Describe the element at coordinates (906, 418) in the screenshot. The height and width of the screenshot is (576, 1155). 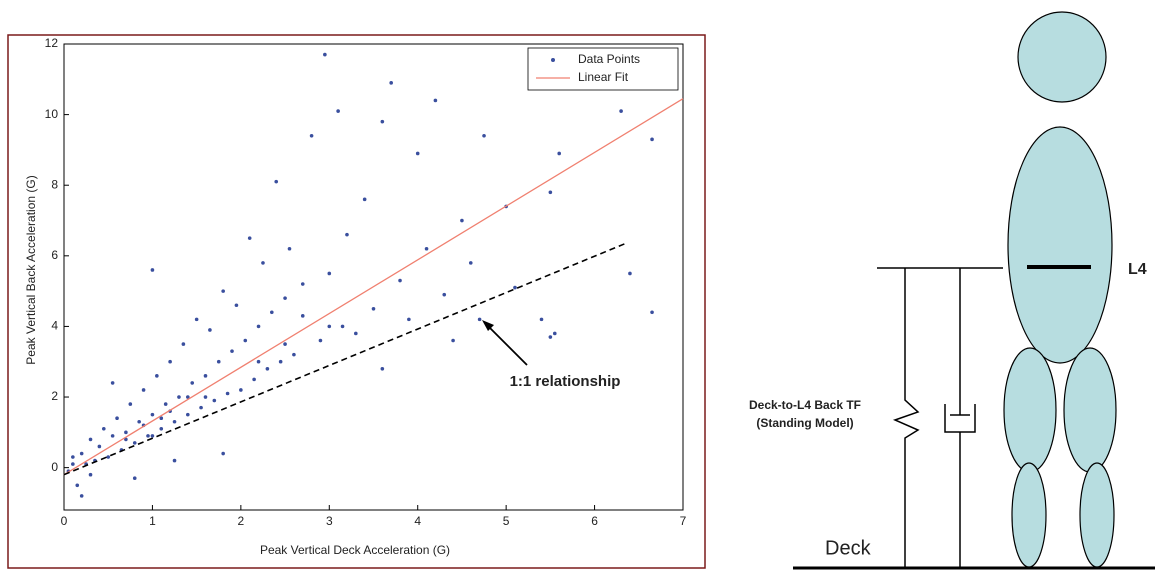
I see `spring` at that location.